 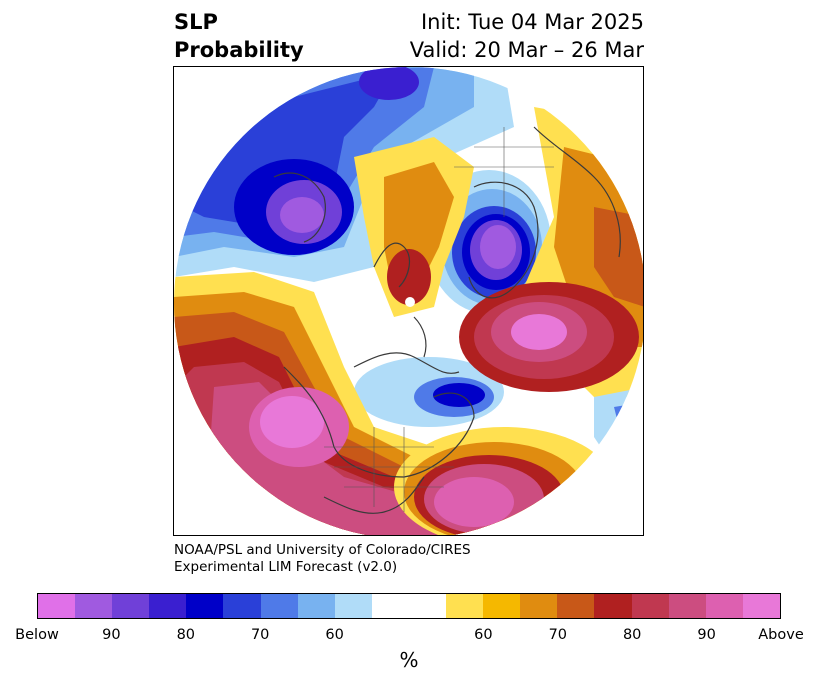 What do you see at coordinates (292, 422) in the screenshot?
I see `high-anomaly-north-pacific` at bounding box center [292, 422].